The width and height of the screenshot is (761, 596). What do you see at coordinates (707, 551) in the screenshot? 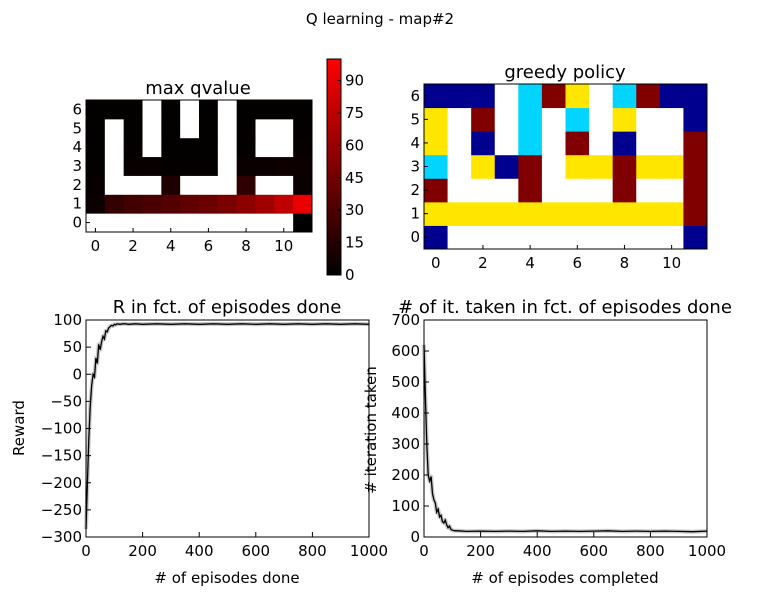
I see `iterations-xtick-label: 1000` at bounding box center [707, 551].